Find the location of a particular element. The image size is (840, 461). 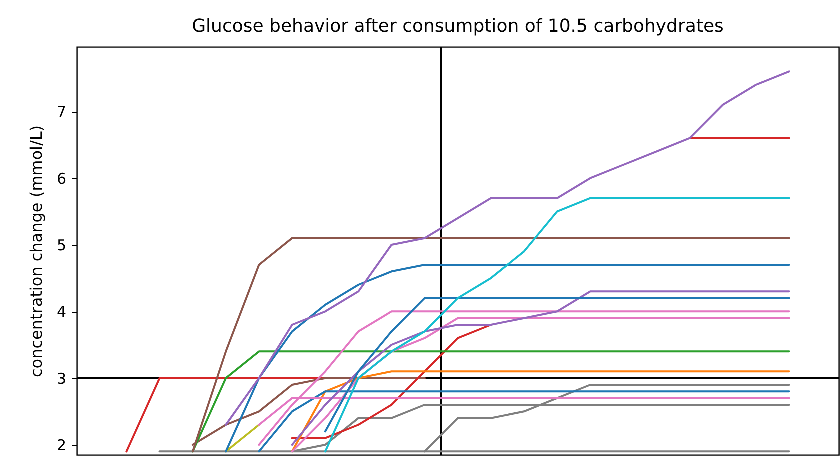

y-tick-label: 7 is located at coordinates (61, 112).